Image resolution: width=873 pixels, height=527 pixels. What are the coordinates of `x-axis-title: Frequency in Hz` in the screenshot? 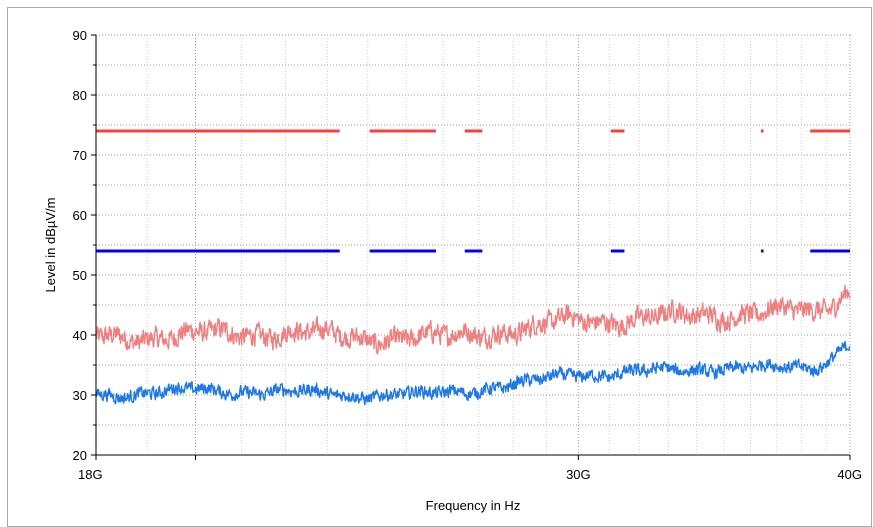 It's located at (473, 505).